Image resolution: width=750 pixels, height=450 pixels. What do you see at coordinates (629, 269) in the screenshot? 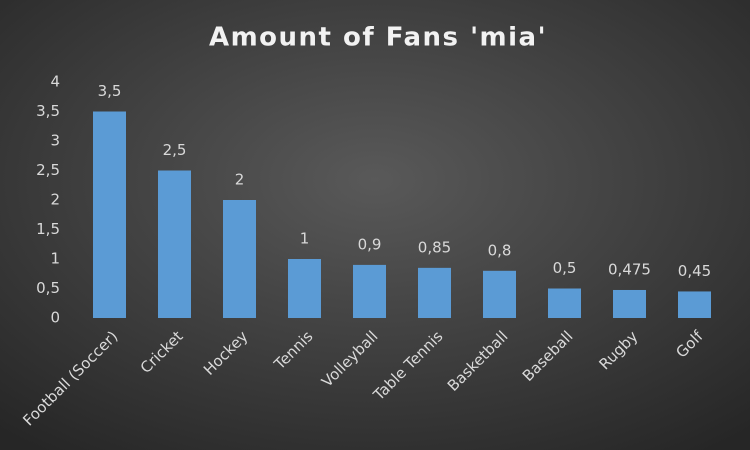
I see `value-label: 0,475` at bounding box center [629, 269].